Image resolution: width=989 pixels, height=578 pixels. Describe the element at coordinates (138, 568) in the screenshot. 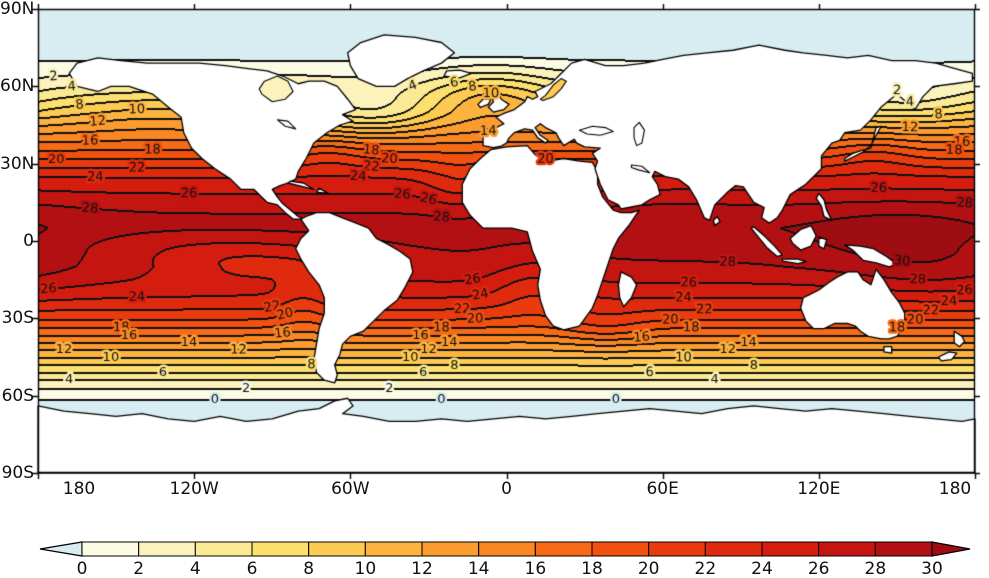

I see `colorbar-tick-label-2: 2` at that location.